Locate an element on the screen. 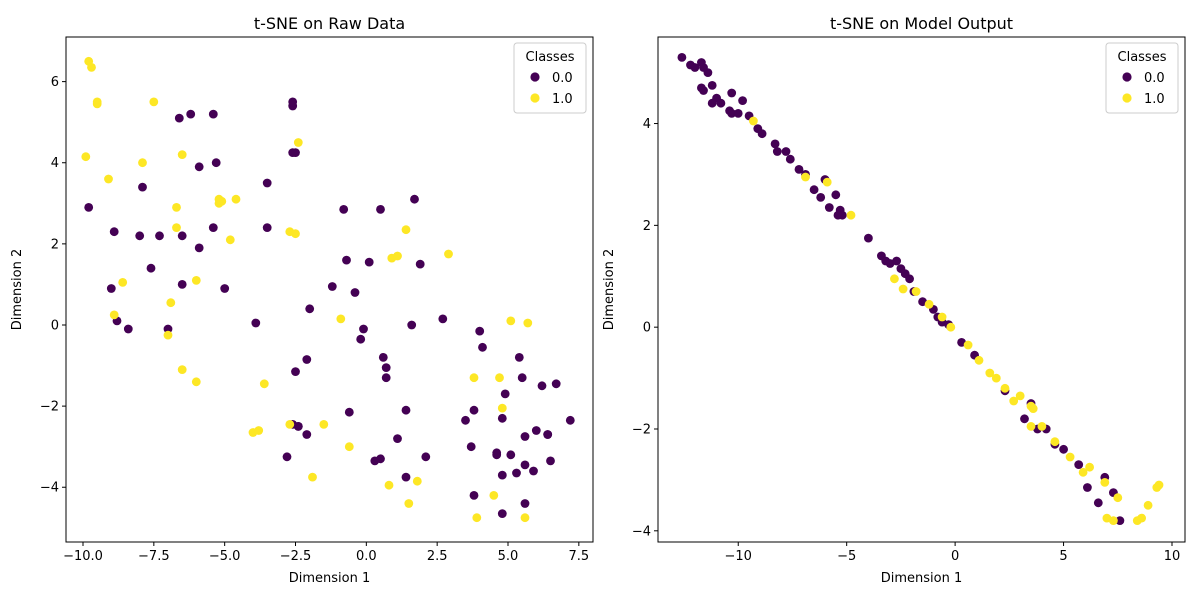 The image size is (1200, 600). x-tick-label: 5 is located at coordinates (1063, 556).